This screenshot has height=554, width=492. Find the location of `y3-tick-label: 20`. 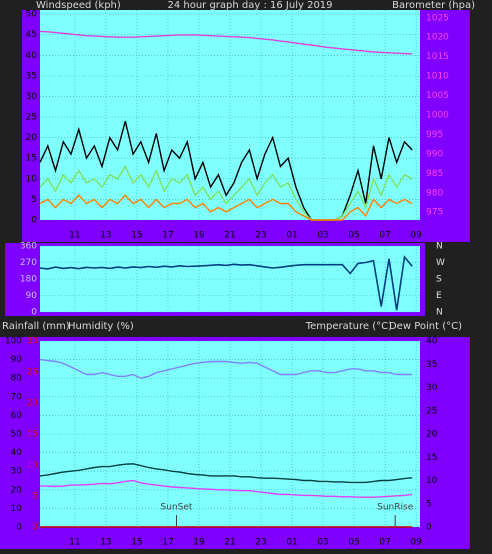

y3-tick-label: 20 is located at coordinates (33, 404).